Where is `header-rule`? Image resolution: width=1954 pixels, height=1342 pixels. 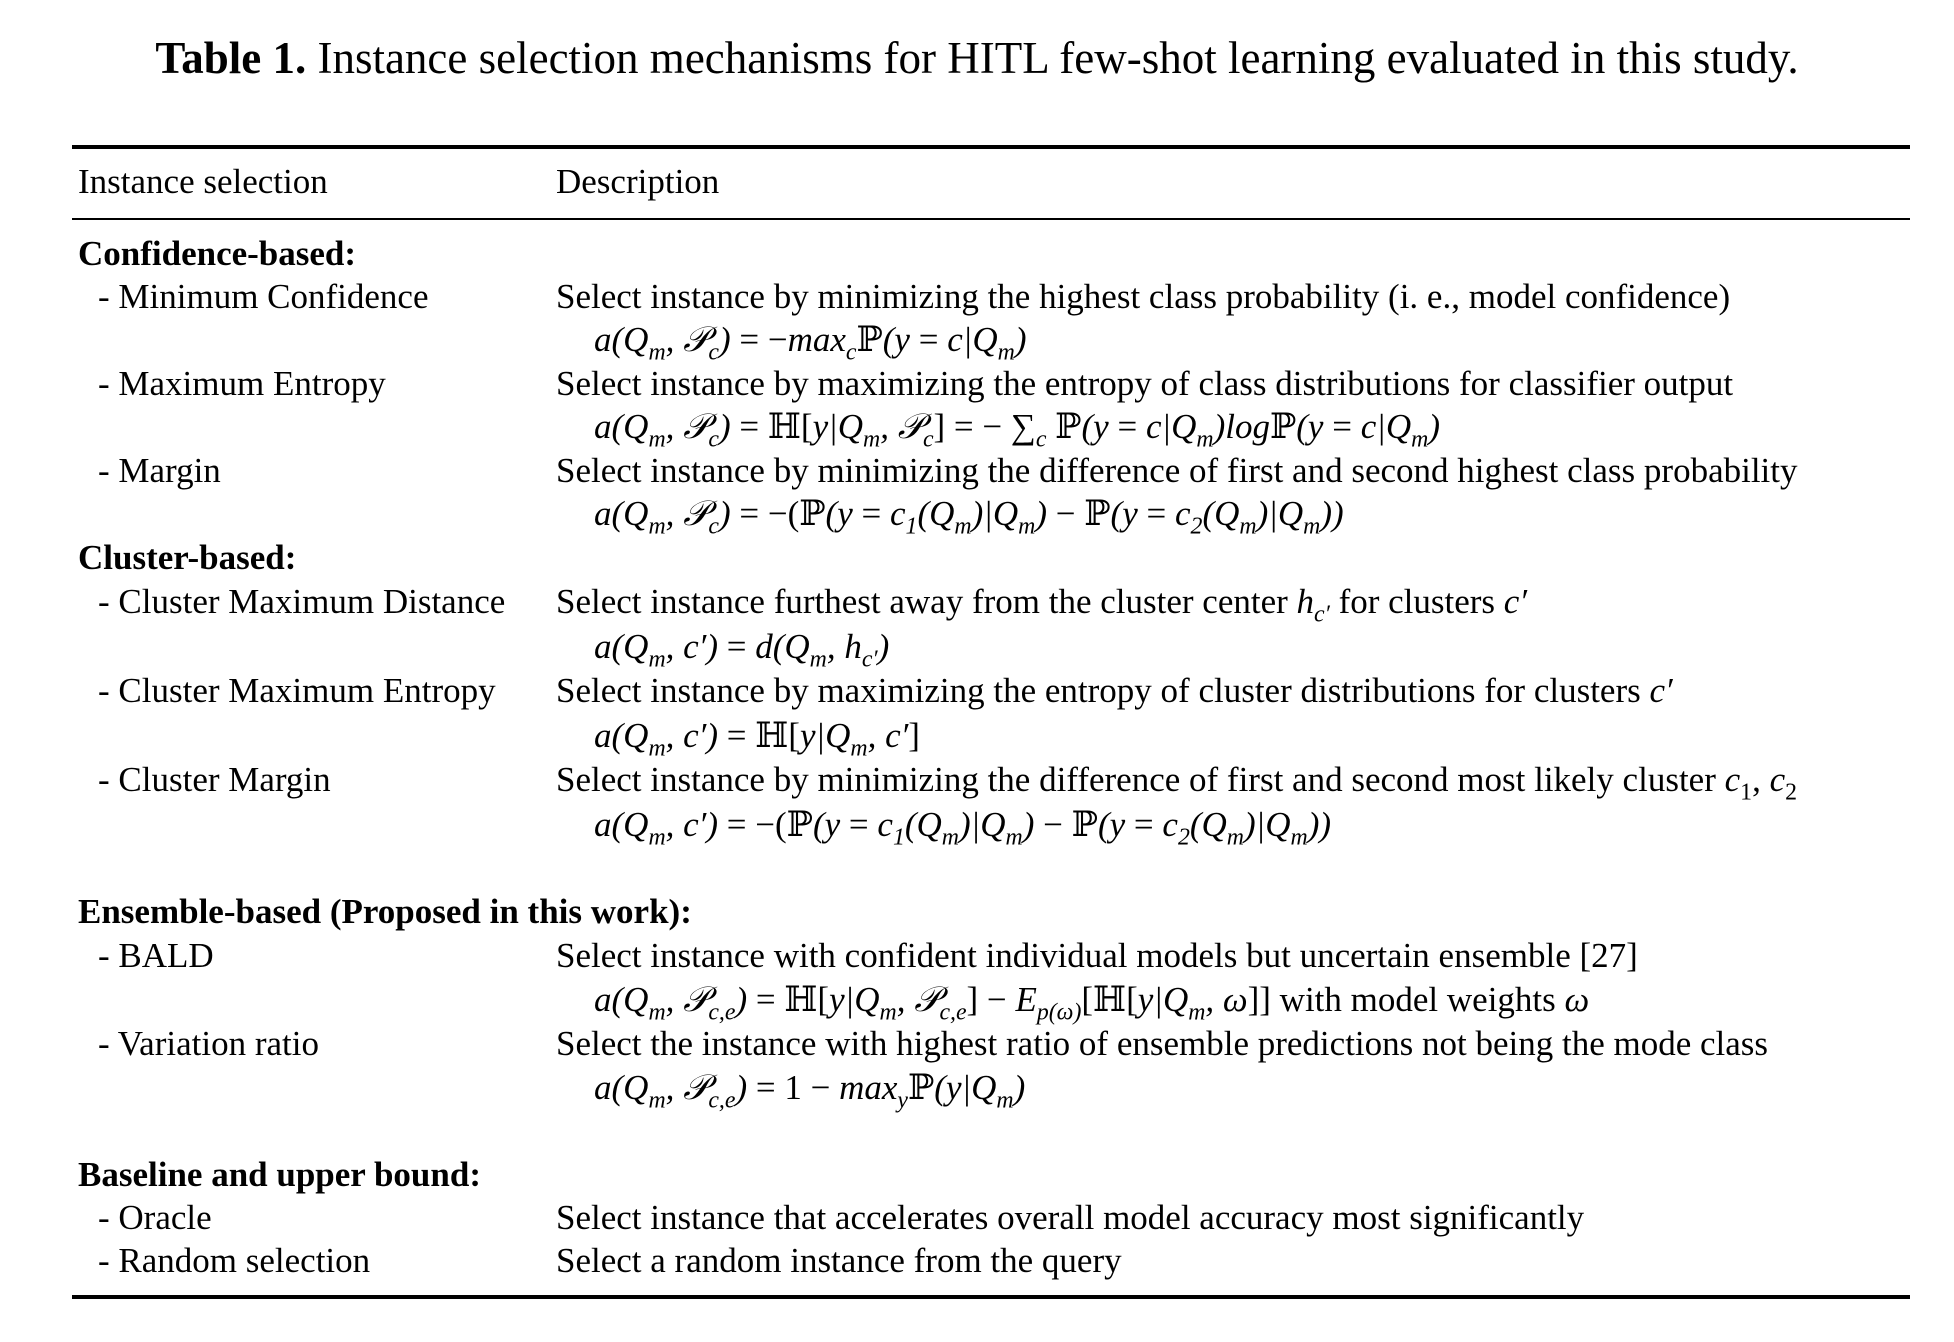 header-rule is located at coordinates (991, 219).